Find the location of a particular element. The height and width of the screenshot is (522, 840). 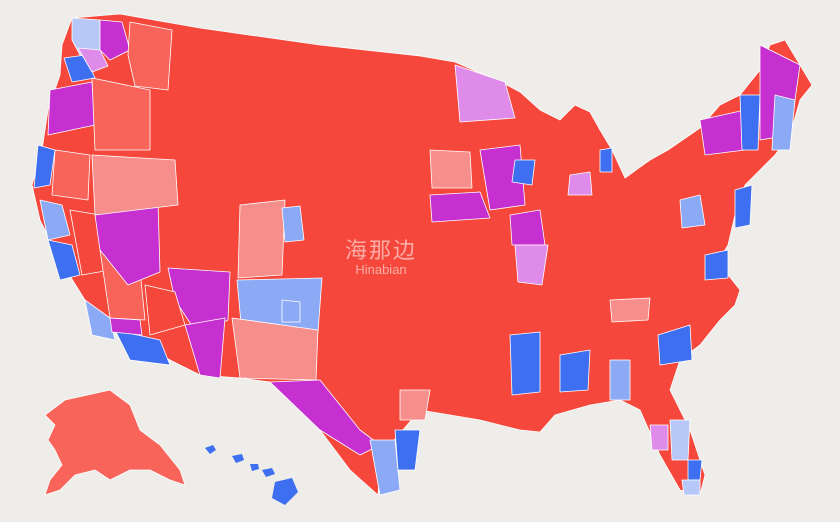

hawaii-island-big is located at coordinates (285, 491).